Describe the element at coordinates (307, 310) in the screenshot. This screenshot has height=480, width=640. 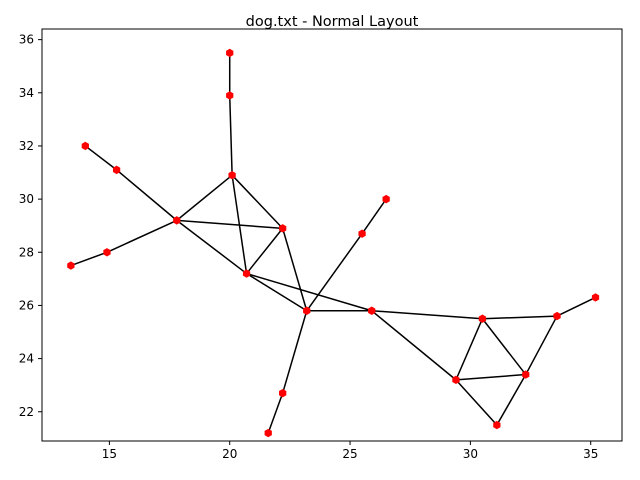
I see `node-n11` at that location.